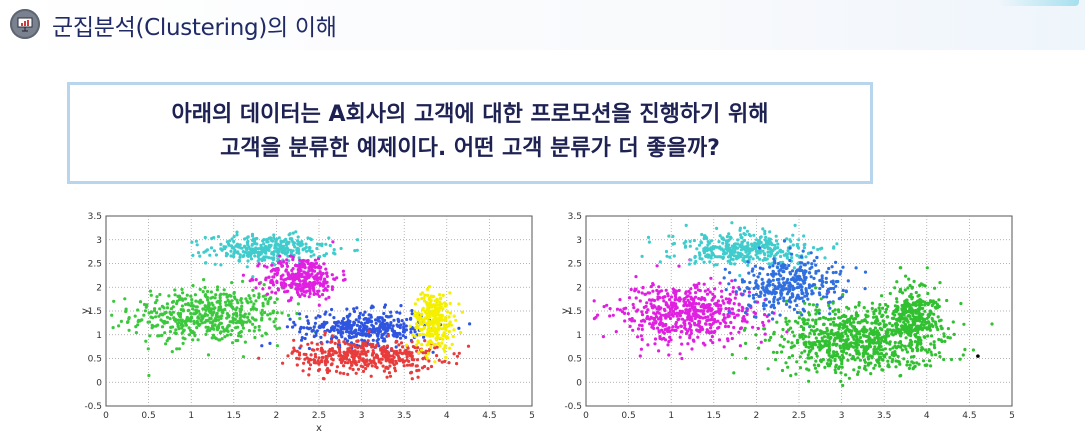 The image size is (1085, 444). What do you see at coordinates (95, 265) in the screenshot?
I see `y-tick-label: 2.5` at bounding box center [95, 265].